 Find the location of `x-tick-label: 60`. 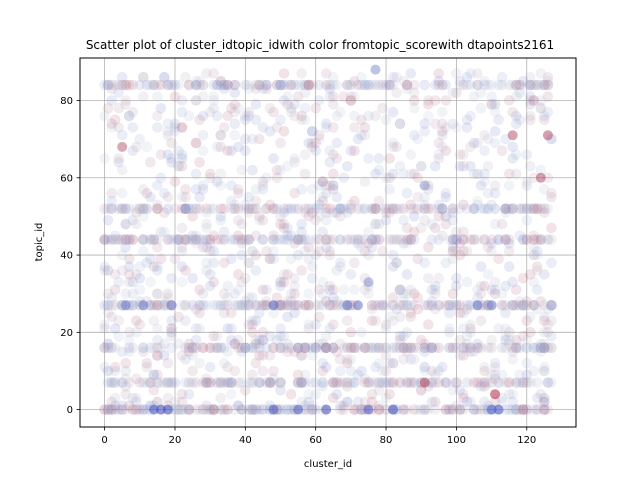

x-tick-label: 60 is located at coordinates (315, 440).